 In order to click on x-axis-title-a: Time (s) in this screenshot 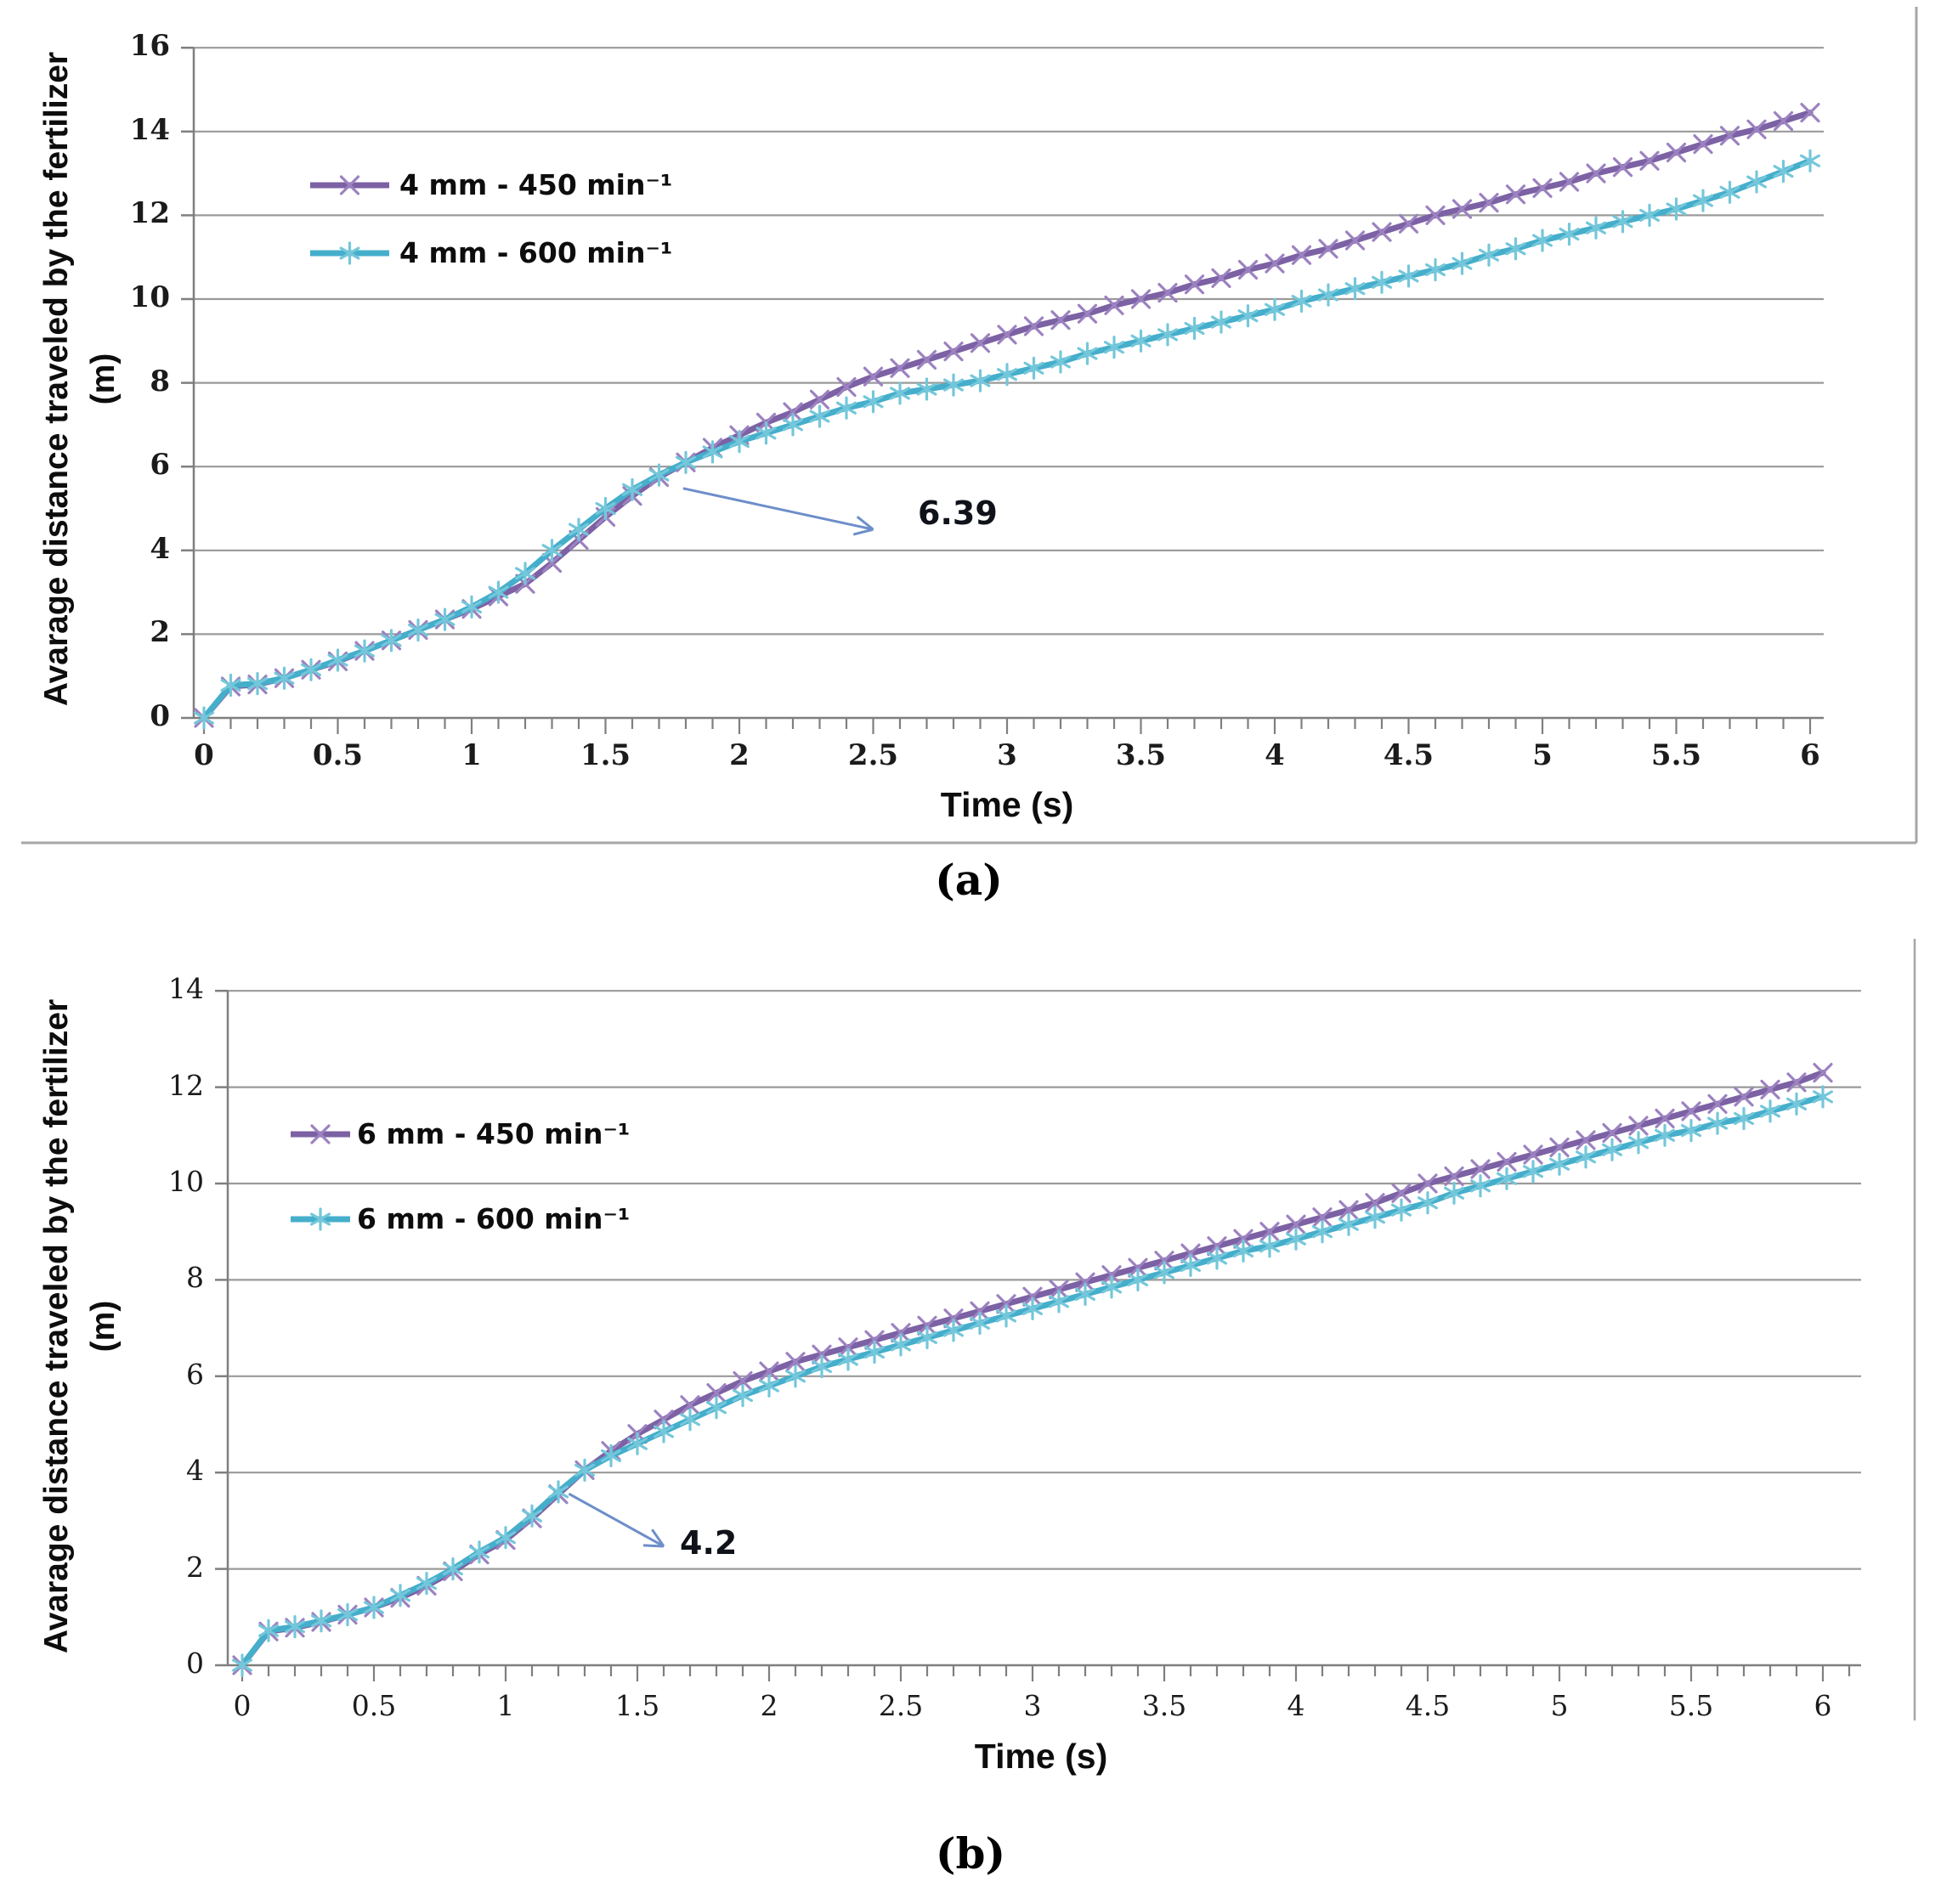, I will do `click(1007, 804)`.